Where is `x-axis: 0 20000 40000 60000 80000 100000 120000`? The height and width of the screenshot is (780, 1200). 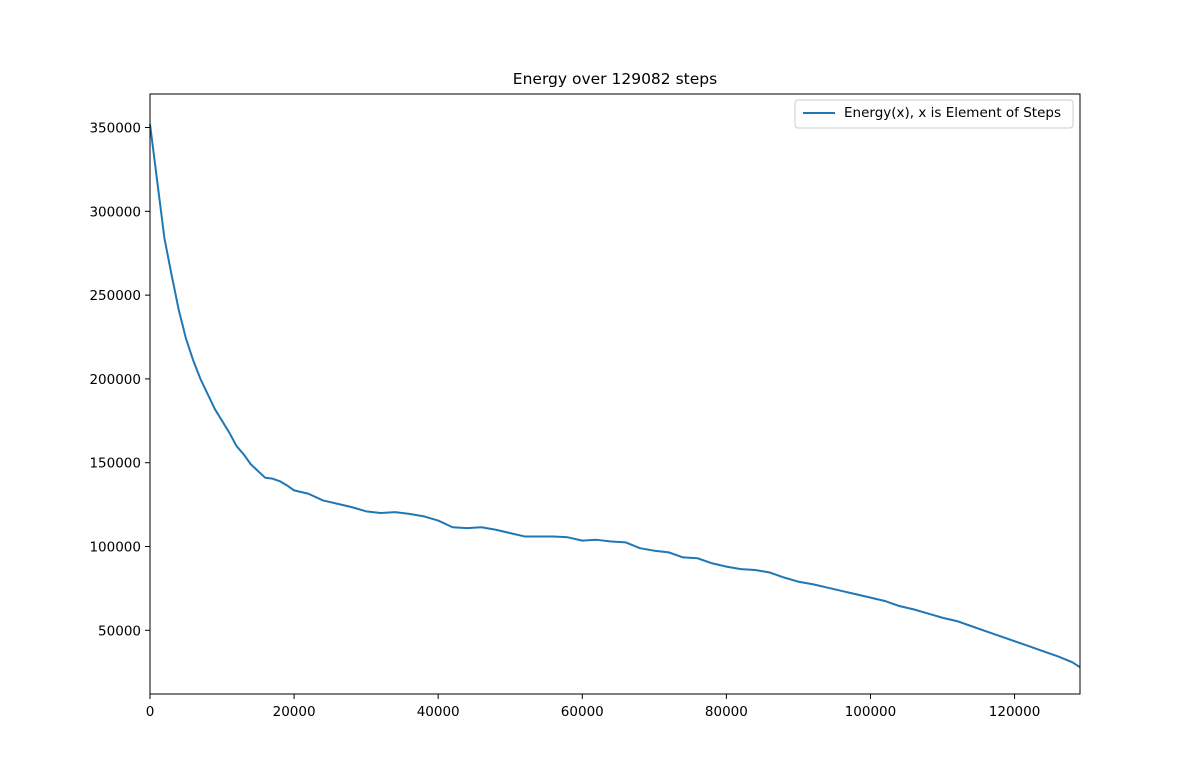
x-axis: 0 20000 40000 60000 80000 100000 120000 is located at coordinates (593, 707).